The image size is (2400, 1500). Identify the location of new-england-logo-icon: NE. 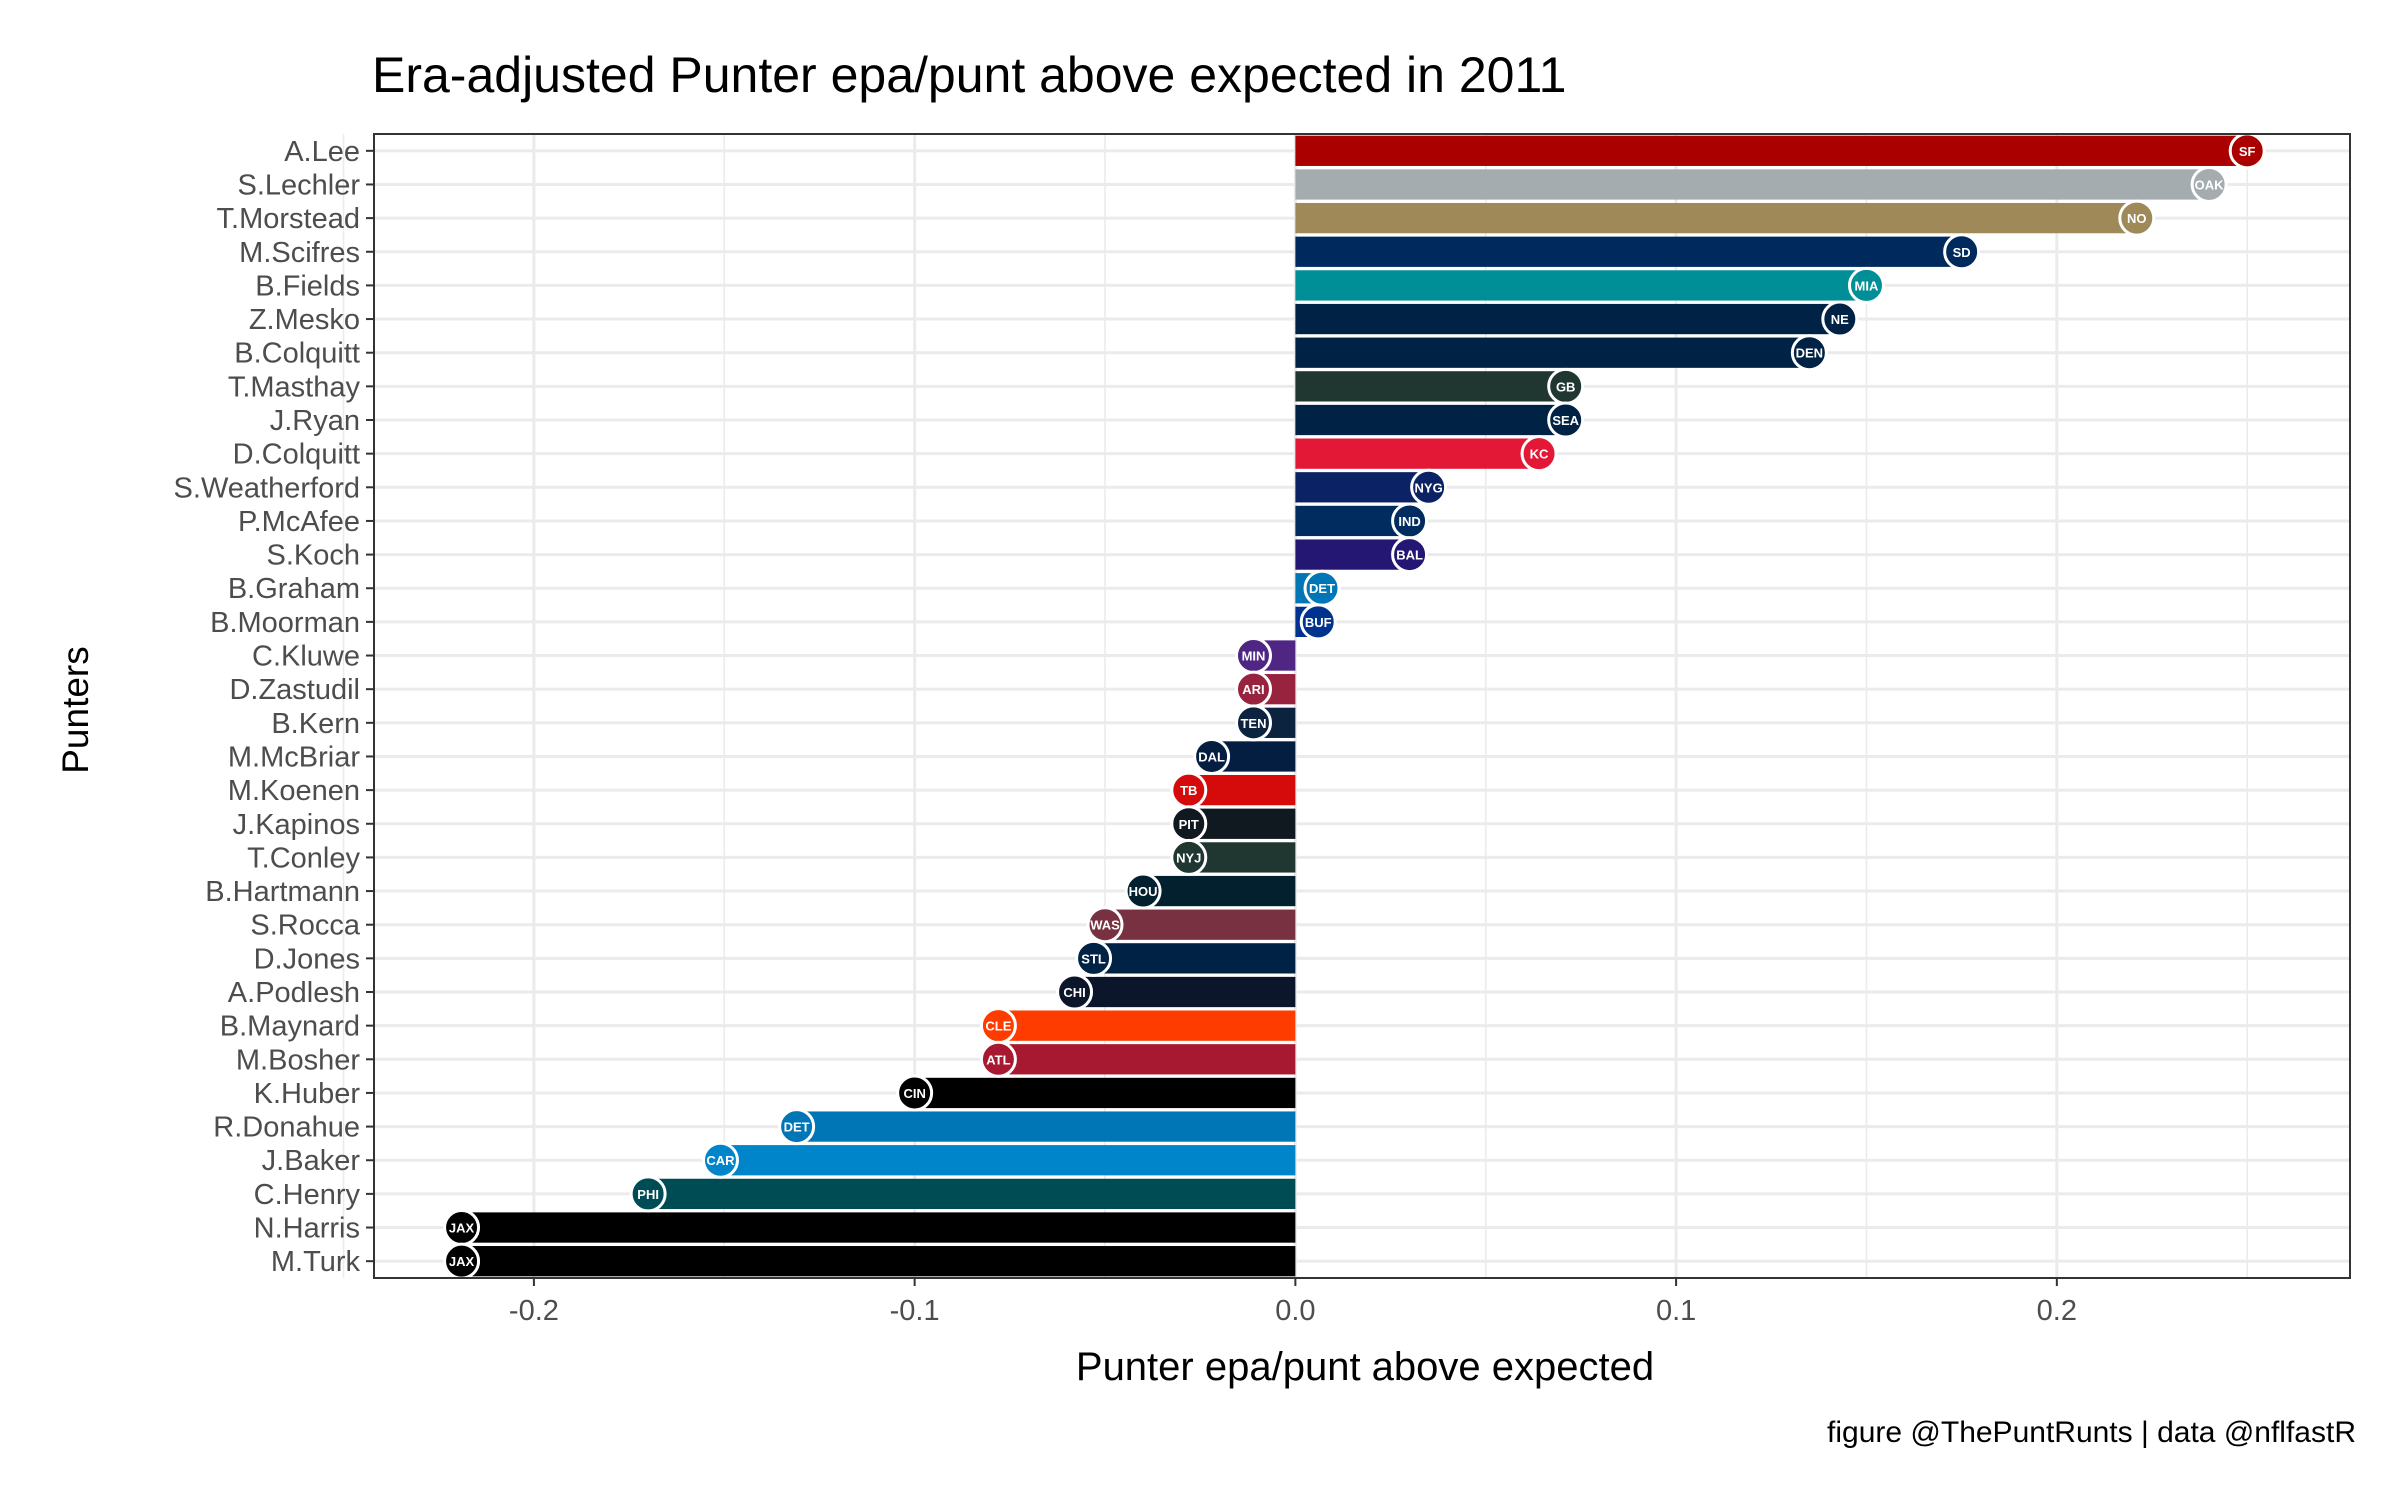
(1840, 319).